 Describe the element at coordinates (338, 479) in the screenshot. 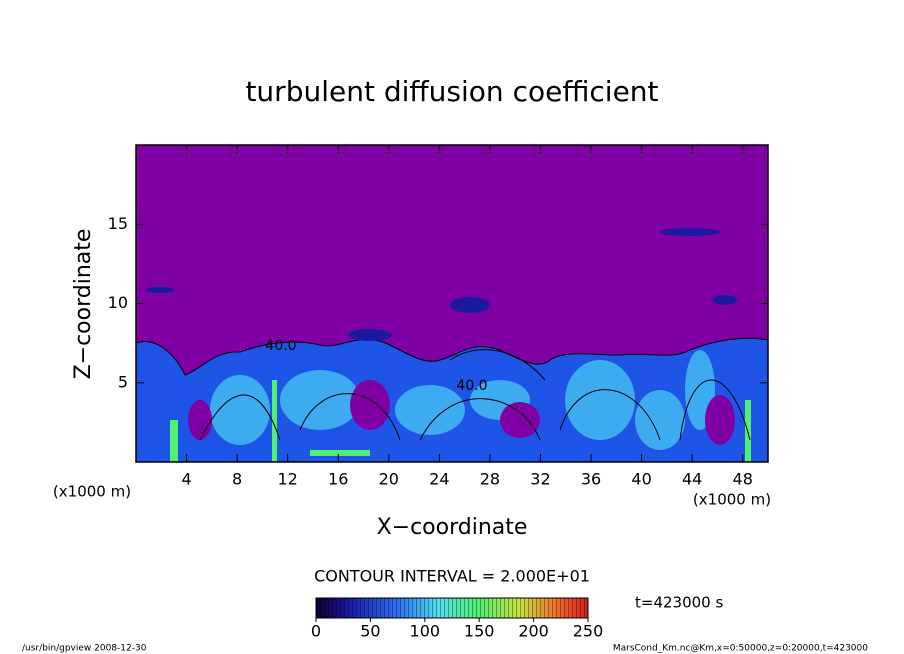

I see `x-tick-label: 16` at that location.